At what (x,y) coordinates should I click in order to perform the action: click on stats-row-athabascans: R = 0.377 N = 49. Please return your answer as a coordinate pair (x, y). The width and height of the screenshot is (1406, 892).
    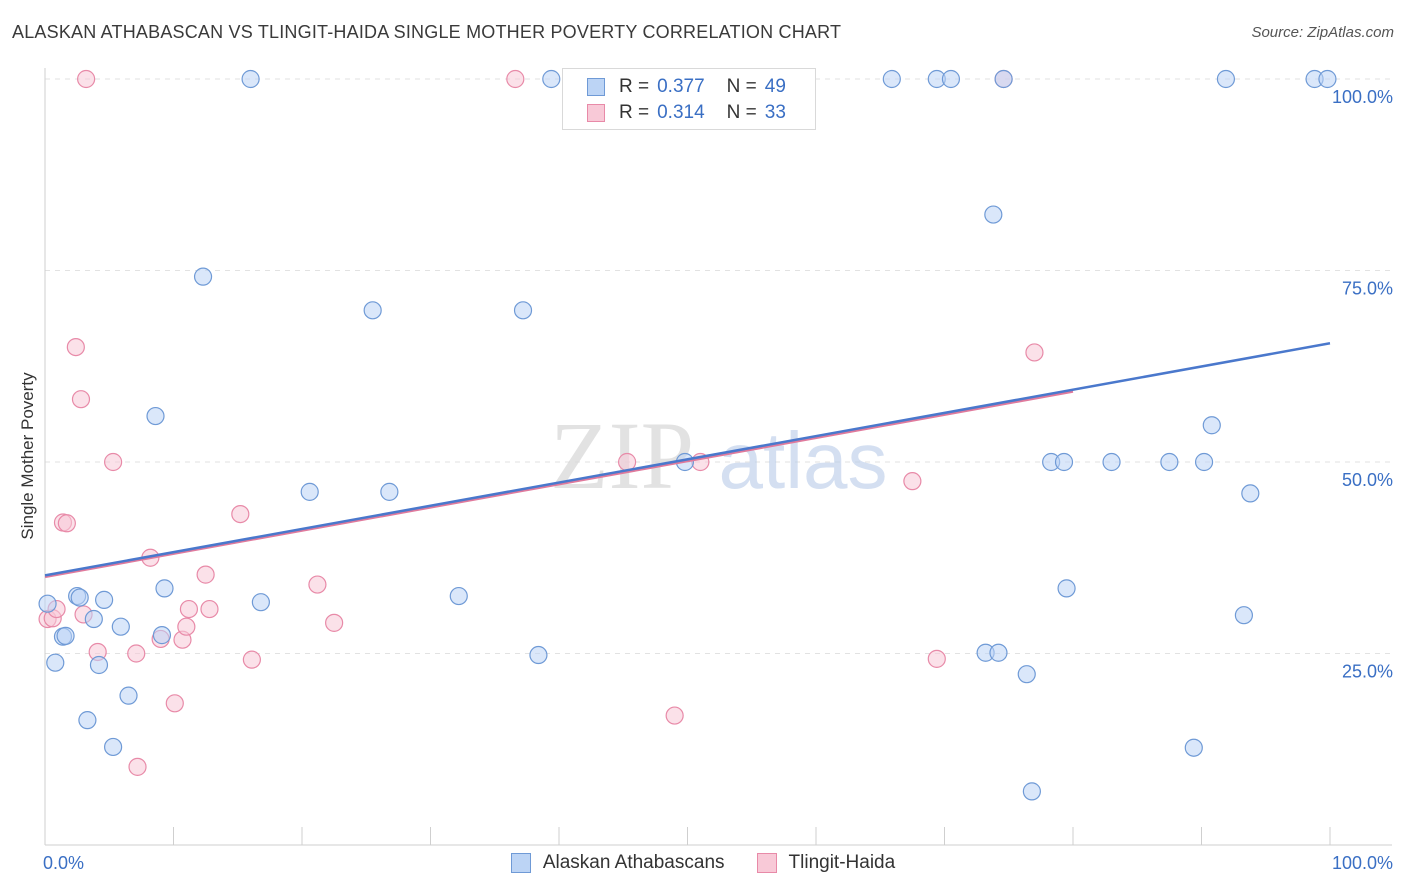
    Looking at the image, I should click on (686, 87).